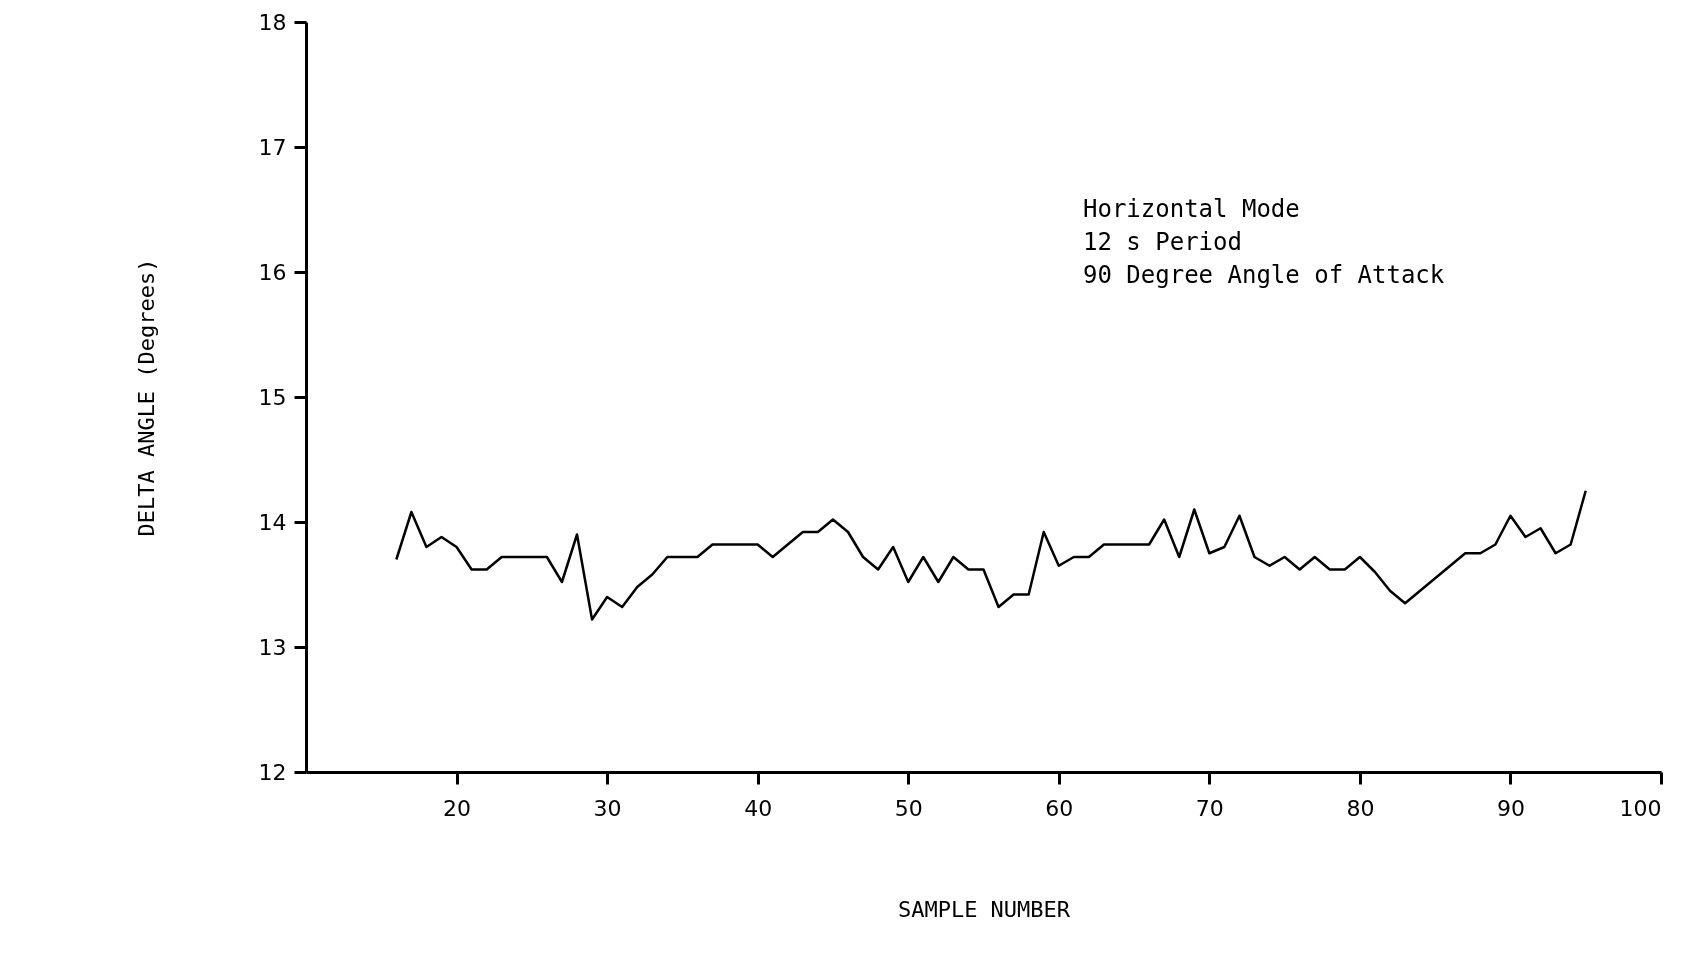  What do you see at coordinates (272, 22) in the screenshot?
I see `y-tick-label: 18` at bounding box center [272, 22].